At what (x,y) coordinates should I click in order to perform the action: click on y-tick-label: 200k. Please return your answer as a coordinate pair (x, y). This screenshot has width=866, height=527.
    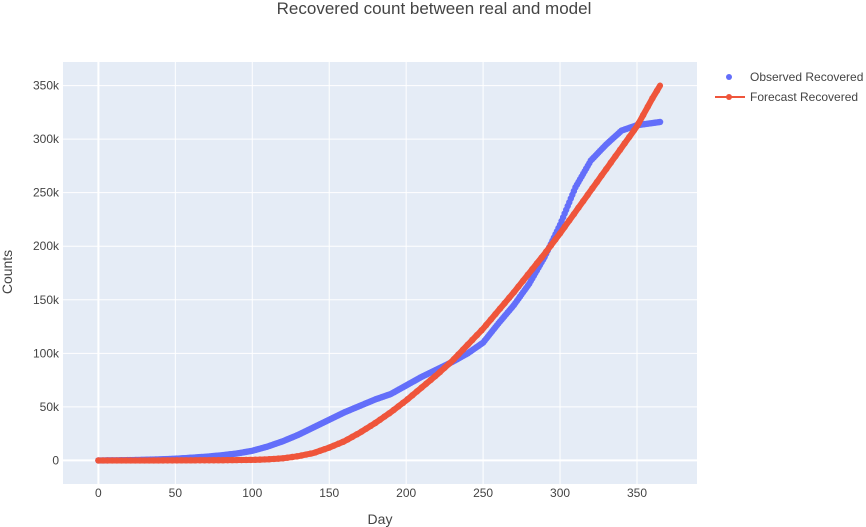
    Looking at the image, I should click on (46, 246).